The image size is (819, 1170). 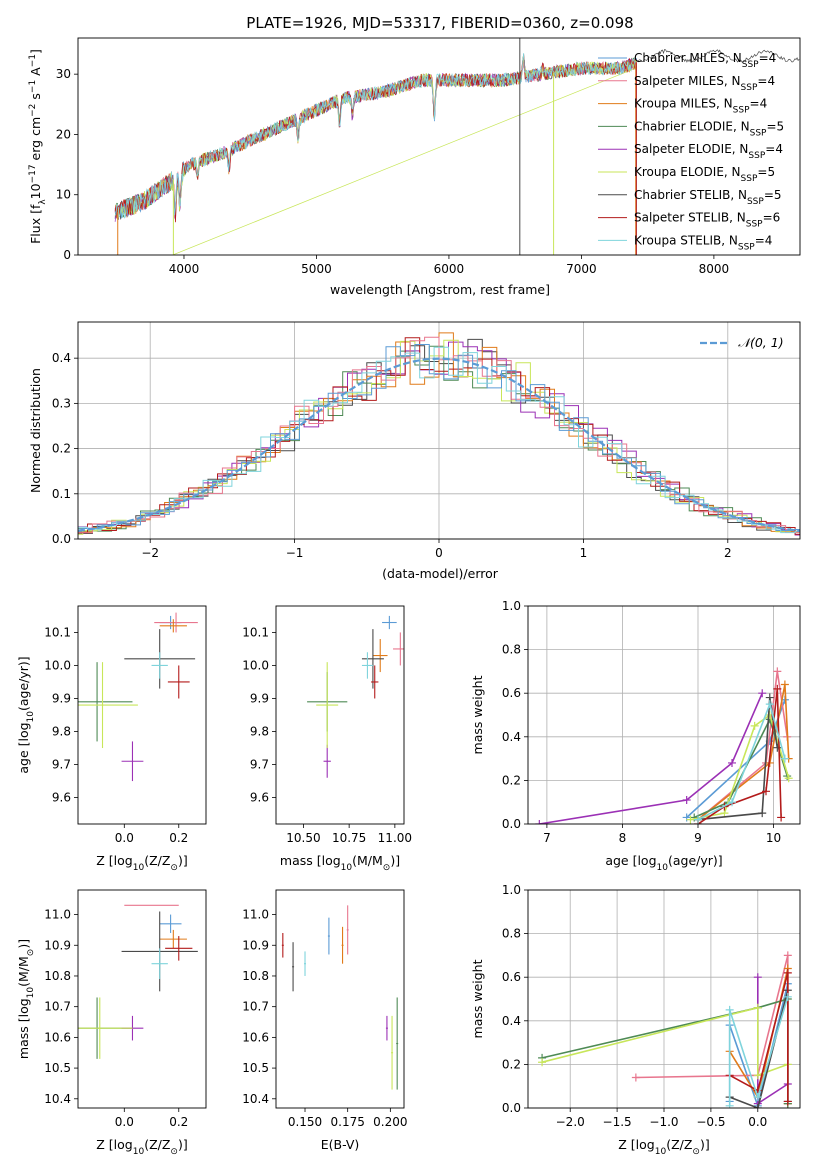 I want to click on age-vs-mass-plot-area, so click(x=355, y=696).